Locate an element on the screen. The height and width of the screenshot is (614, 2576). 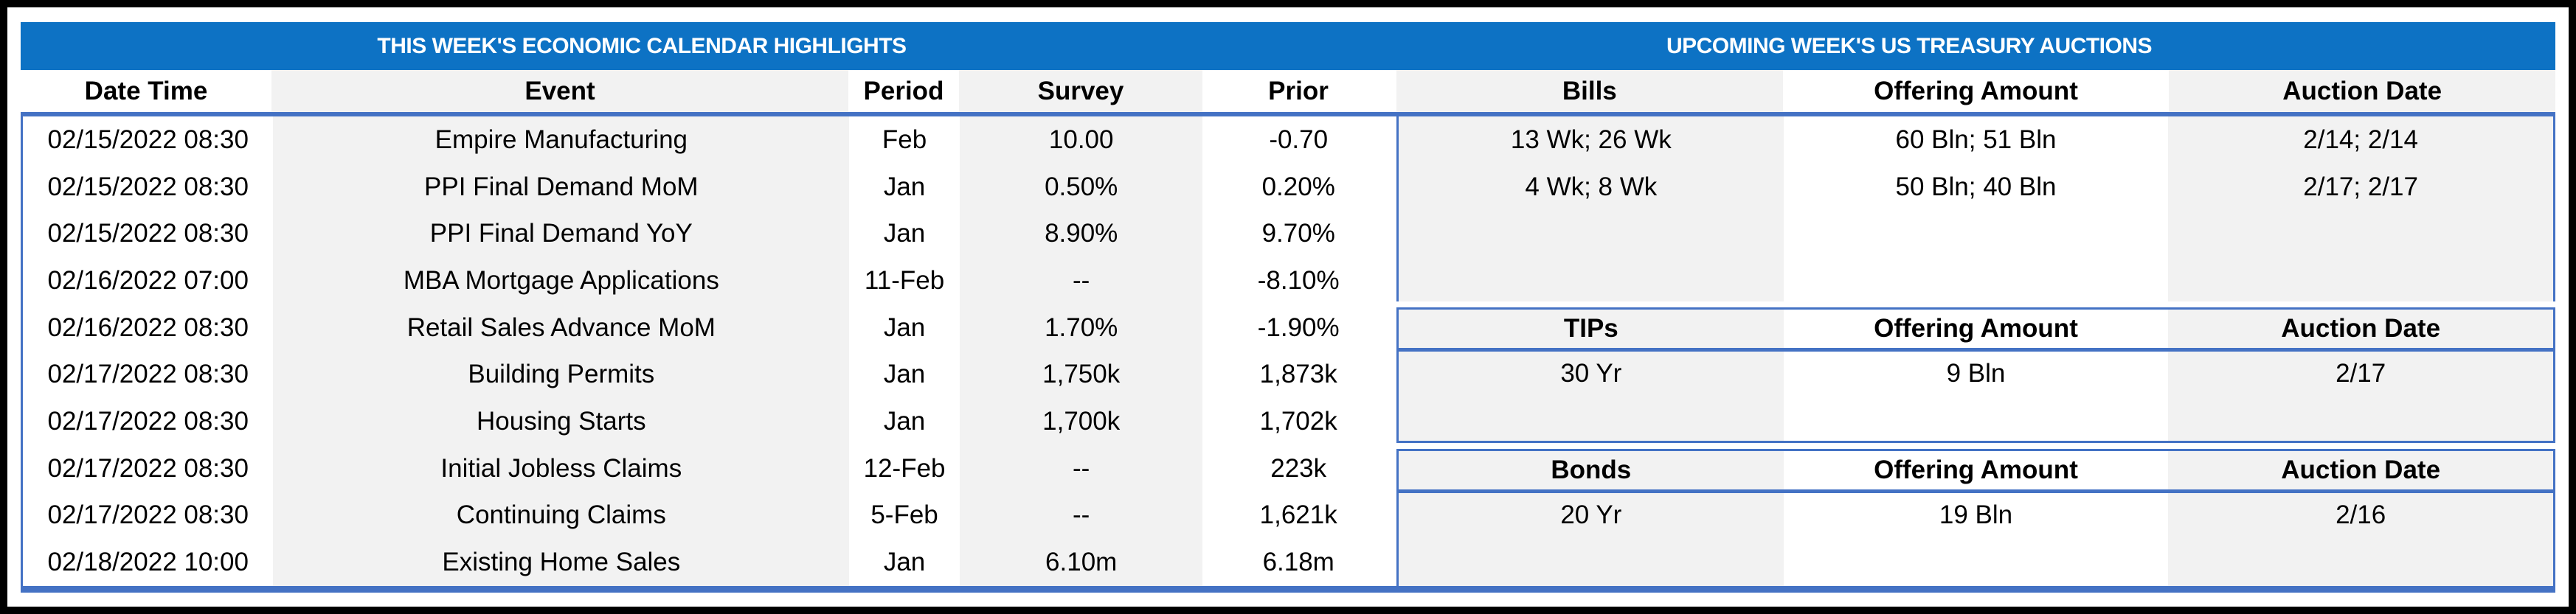
column-header-tips-offering-amount: Offering Amount is located at coordinates (1976, 328).